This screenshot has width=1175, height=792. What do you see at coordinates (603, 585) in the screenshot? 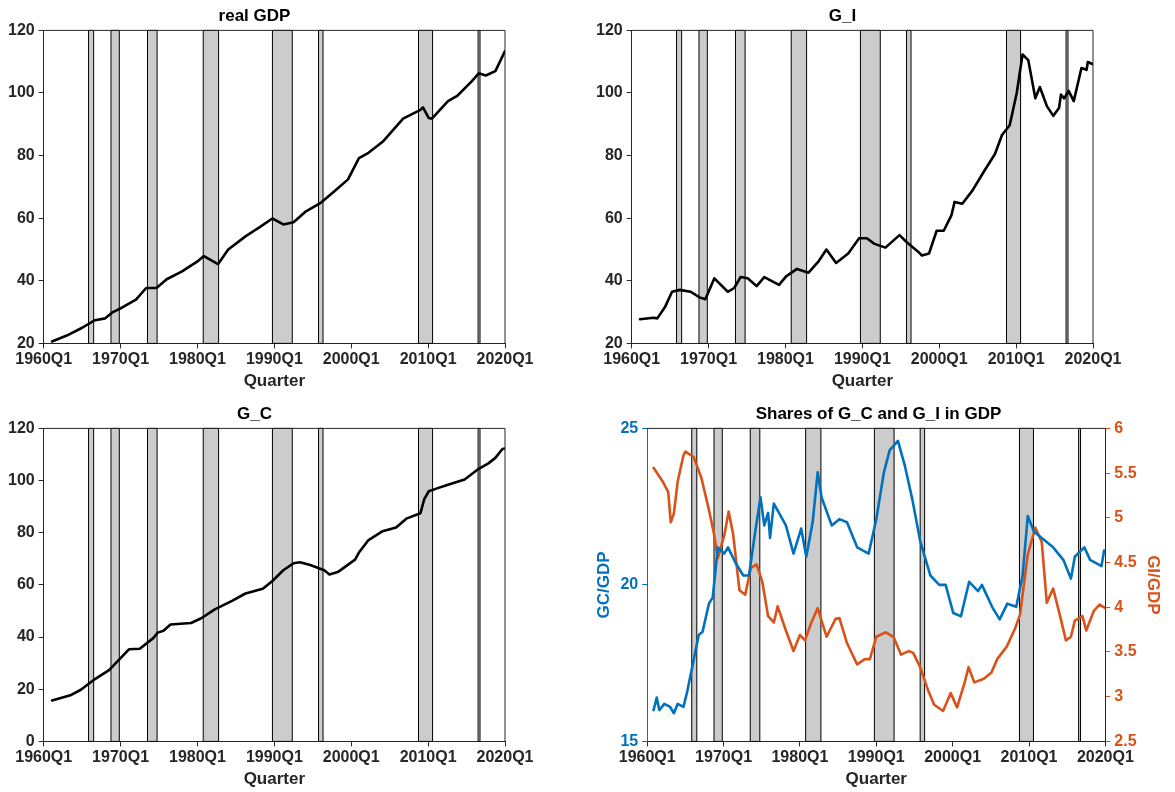
I see `y-axis-title: GC/GDP` at bounding box center [603, 585].